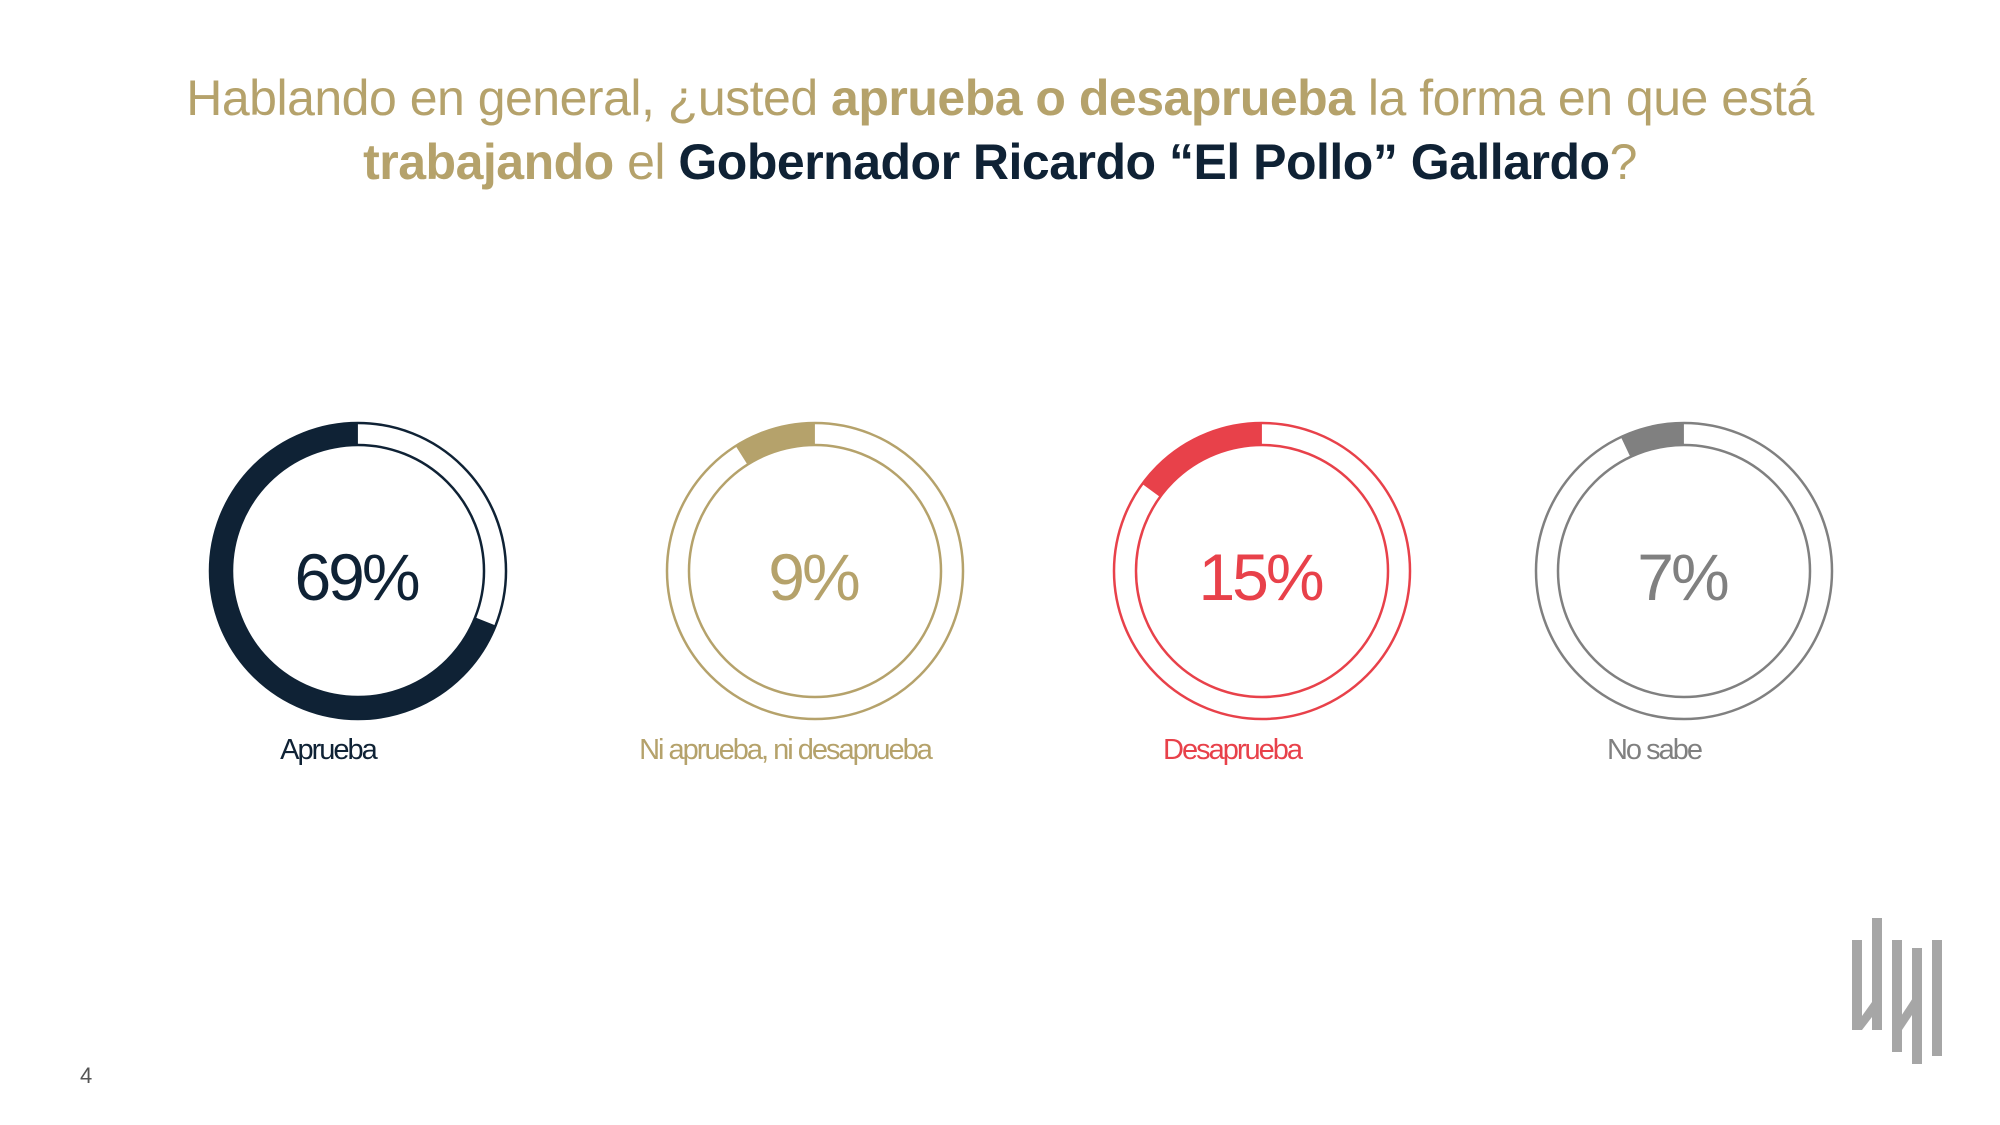  Describe the element at coordinates (1654, 750) in the screenshot. I see `category-label: No sabe` at that location.